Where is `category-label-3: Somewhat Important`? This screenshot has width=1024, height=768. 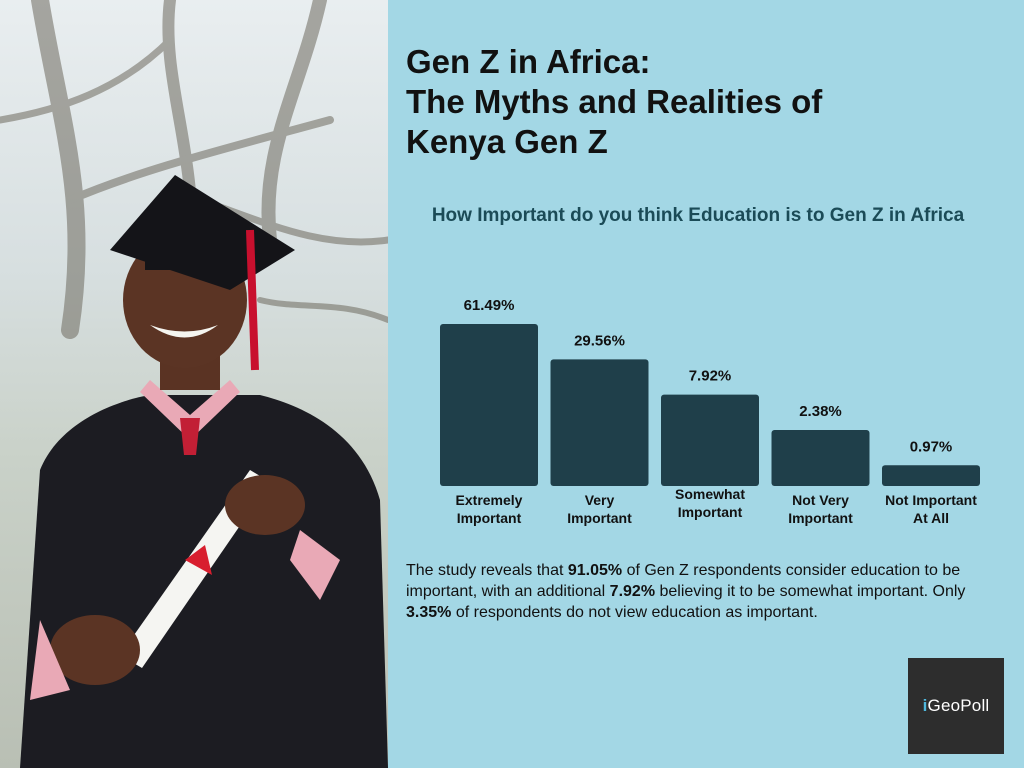 category-label-3: Somewhat Important is located at coordinates (709, 503).